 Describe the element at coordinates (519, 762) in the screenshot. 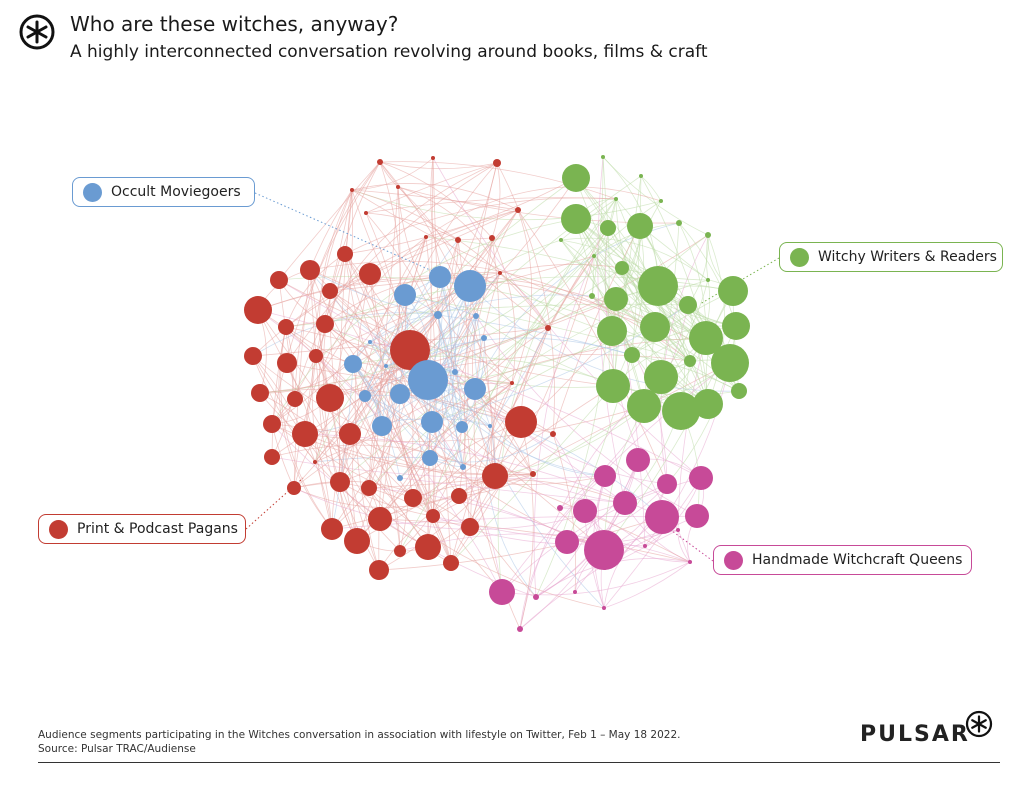

I see `footer-divider` at that location.